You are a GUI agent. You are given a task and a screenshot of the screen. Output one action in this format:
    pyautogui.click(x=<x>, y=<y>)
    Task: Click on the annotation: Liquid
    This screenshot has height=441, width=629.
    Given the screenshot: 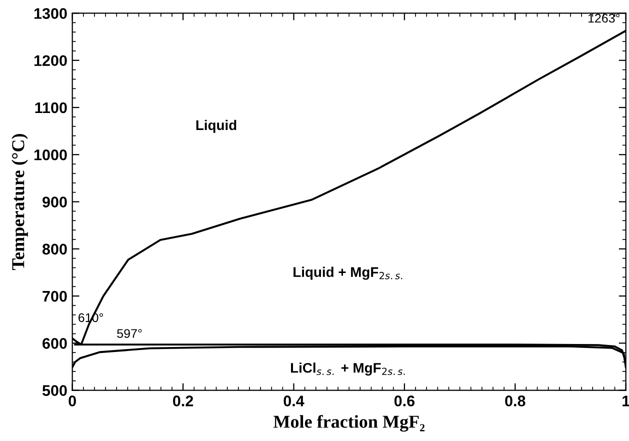 What is the action you would take?
    pyautogui.click(x=216, y=126)
    